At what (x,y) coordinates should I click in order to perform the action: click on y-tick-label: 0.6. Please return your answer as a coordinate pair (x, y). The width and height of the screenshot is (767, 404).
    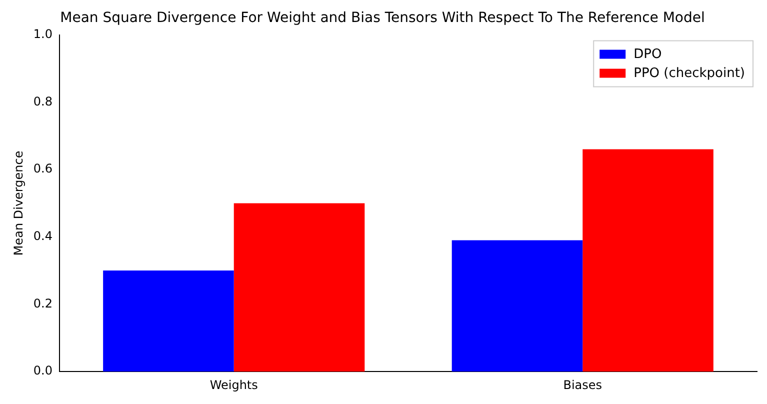
    Looking at the image, I should click on (42, 169).